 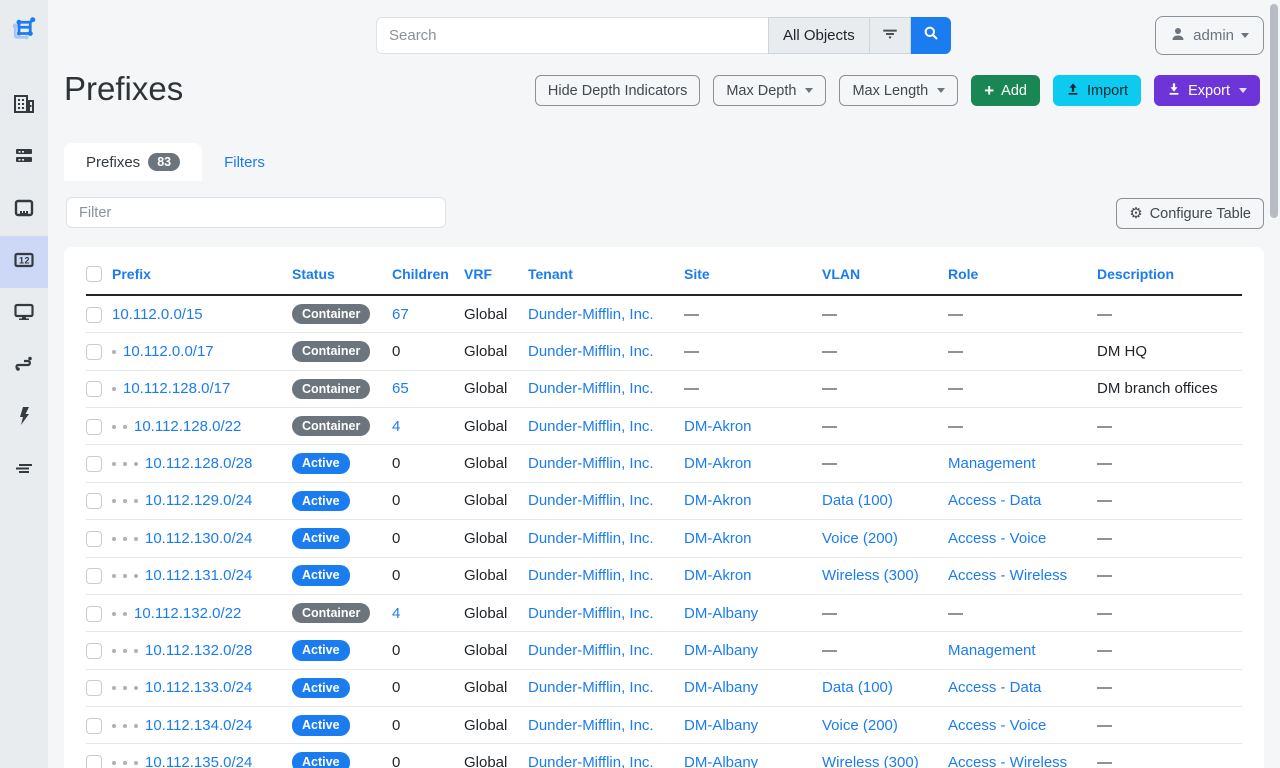 I want to click on import-button: Import, so click(x=1097, y=90).